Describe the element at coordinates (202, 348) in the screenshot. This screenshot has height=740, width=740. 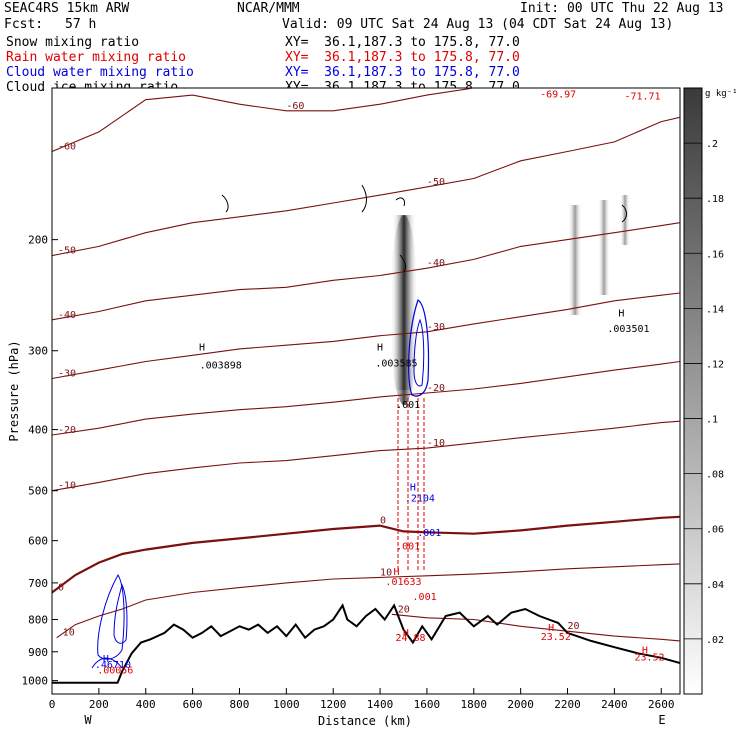
I see `annotation-0: H` at that location.